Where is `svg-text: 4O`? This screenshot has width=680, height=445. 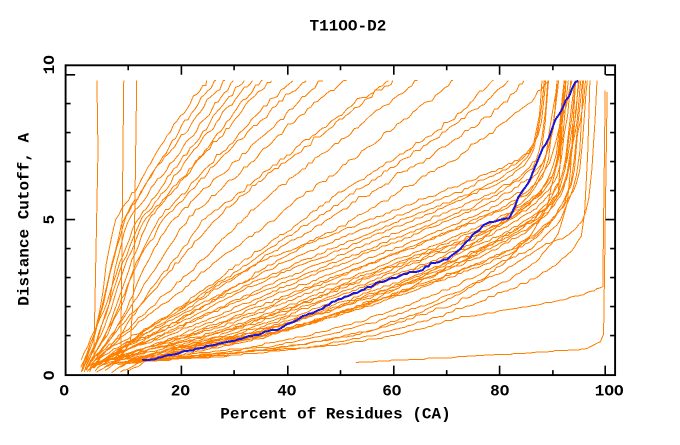
svg-text: 4O is located at coordinates (287, 392).